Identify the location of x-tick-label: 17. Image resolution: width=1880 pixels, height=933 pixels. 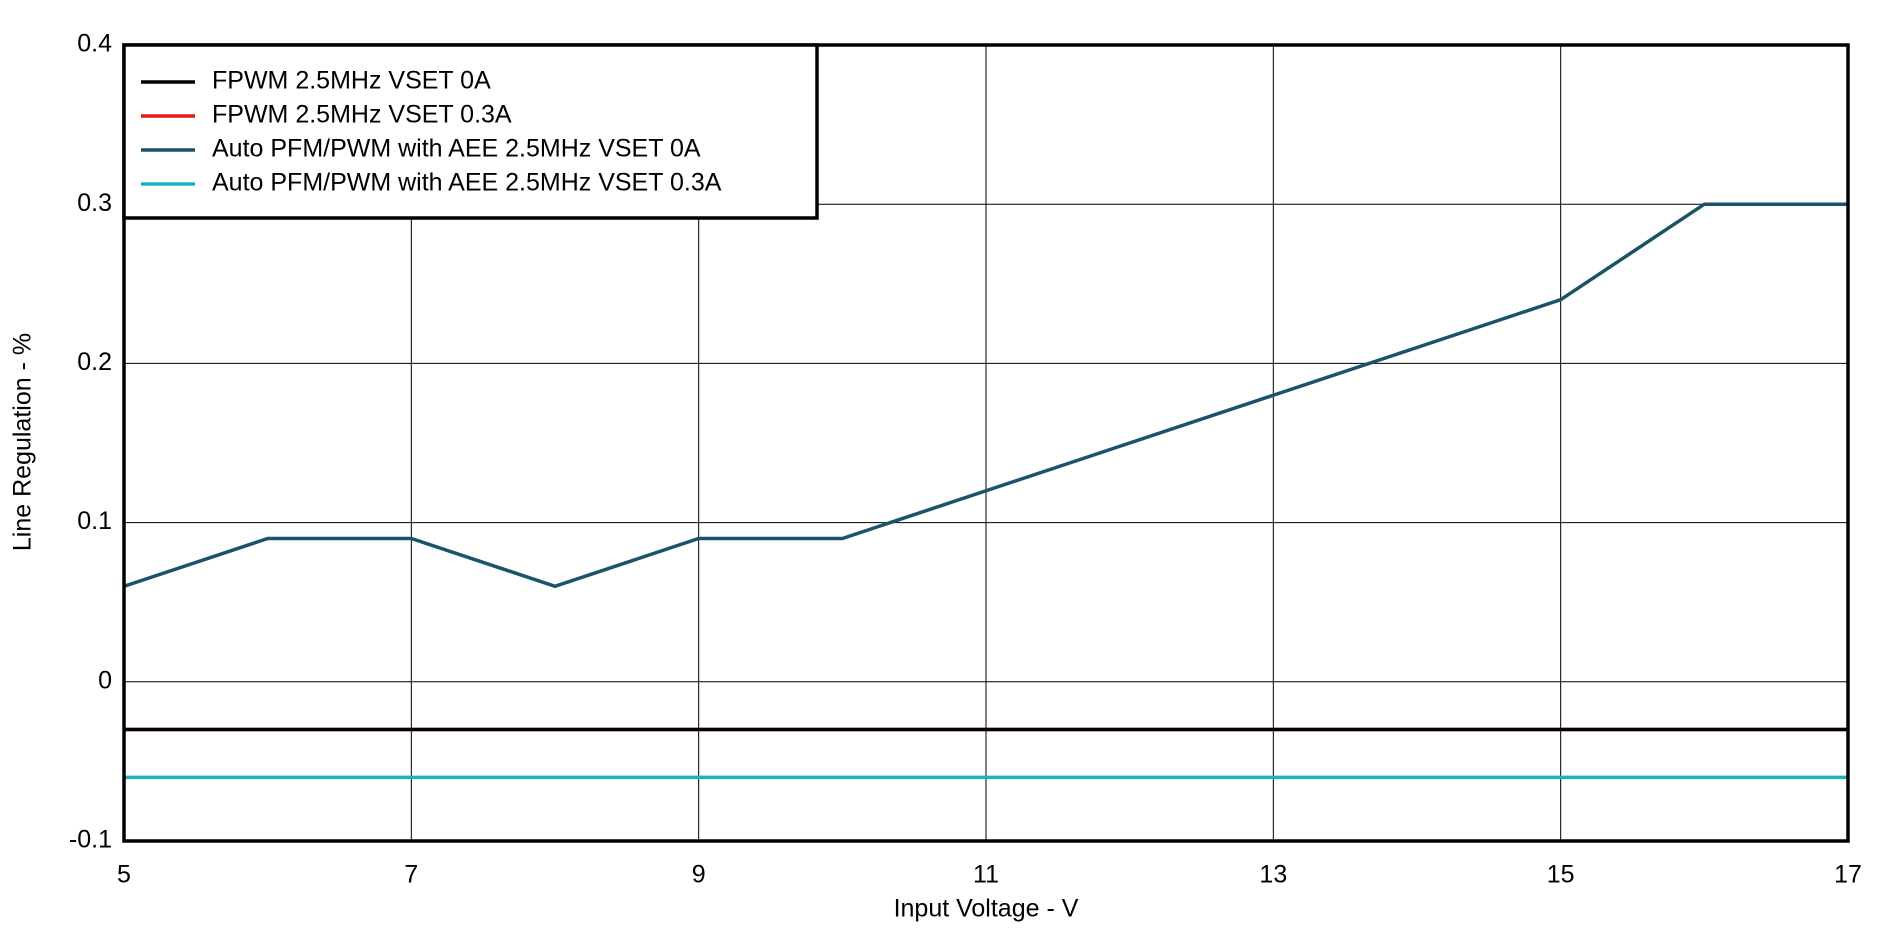
(1848, 875).